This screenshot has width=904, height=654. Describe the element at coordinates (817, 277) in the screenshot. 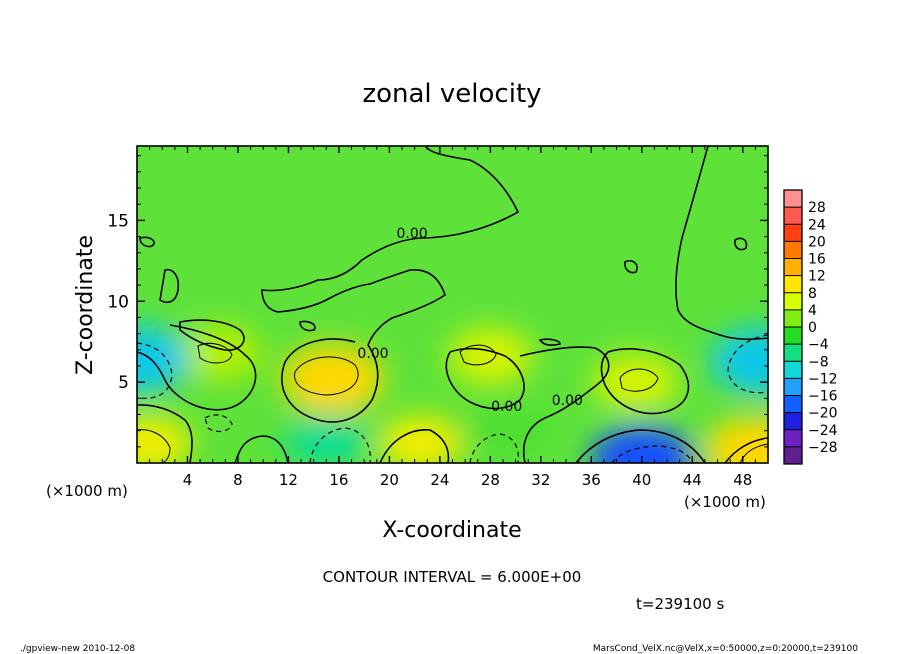

I see `colorbar-label-4: 12` at that location.